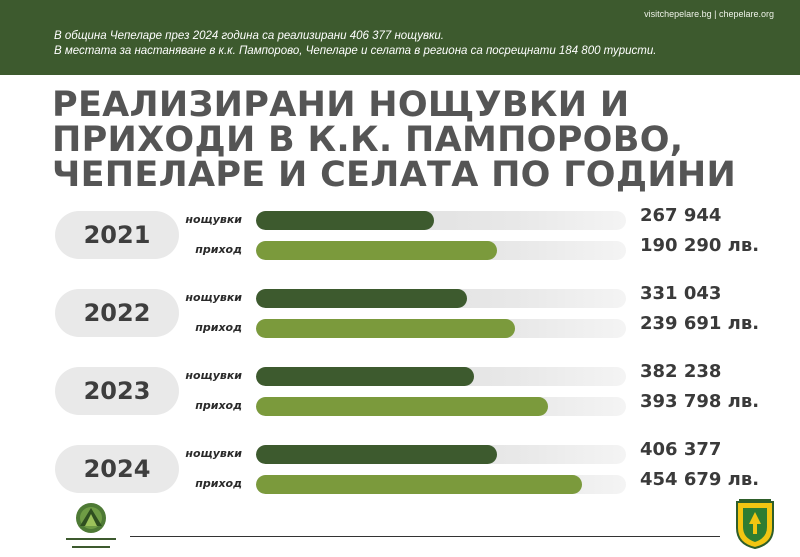 The width and height of the screenshot is (800, 557). What do you see at coordinates (117, 391) in the screenshot?
I see `year-label-2023: 2023` at bounding box center [117, 391].